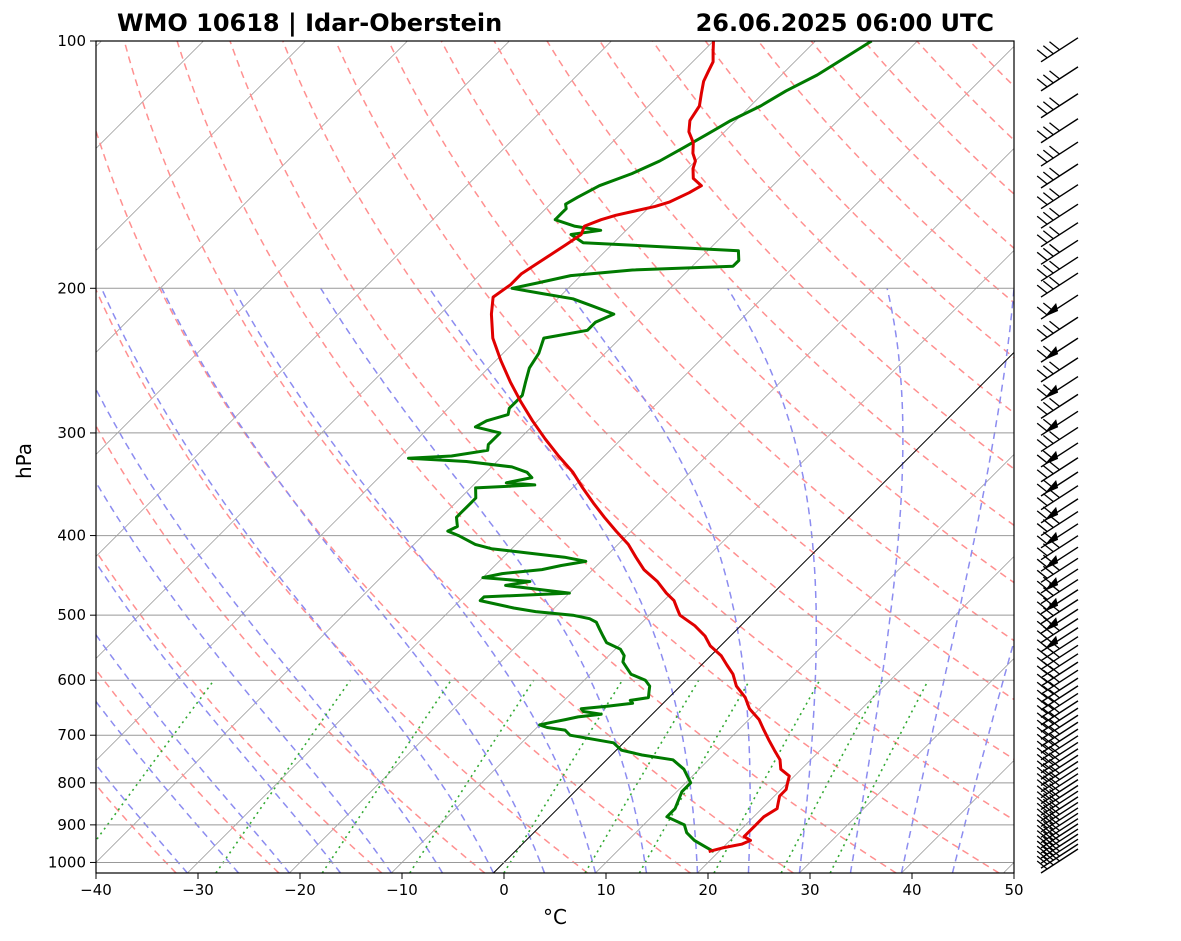 The image size is (1181, 941). I want to click on x-axis: −40 −30 −20 −10 0 10 20 30 40 50, so click(552, 886).